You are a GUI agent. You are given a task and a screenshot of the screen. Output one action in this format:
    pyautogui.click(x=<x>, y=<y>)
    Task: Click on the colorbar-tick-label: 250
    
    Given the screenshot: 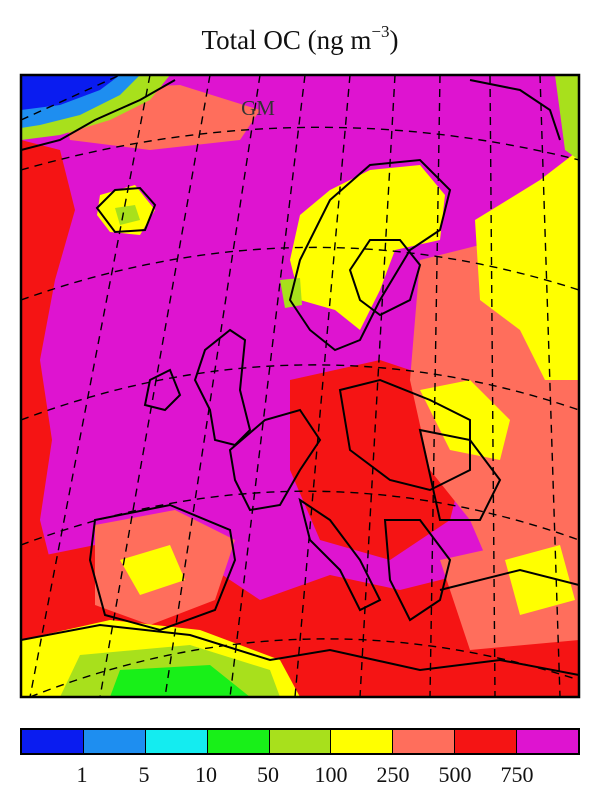 What is the action you would take?
    pyautogui.click(x=393, y=774)
    